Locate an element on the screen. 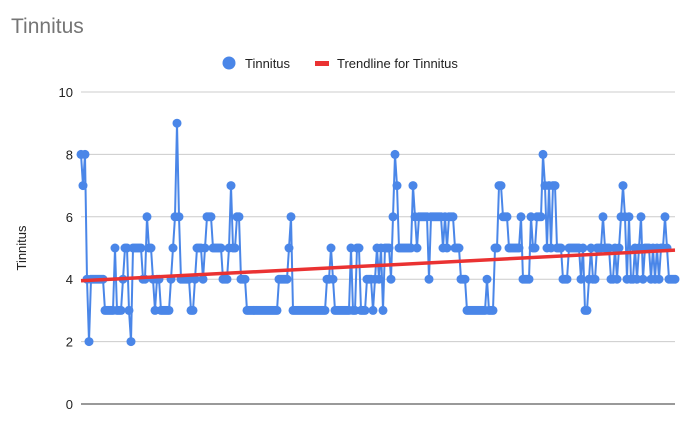 The width and height of the screenshot is (690, 424). y-tick-label: 6 is located at coordinates (69, 217).